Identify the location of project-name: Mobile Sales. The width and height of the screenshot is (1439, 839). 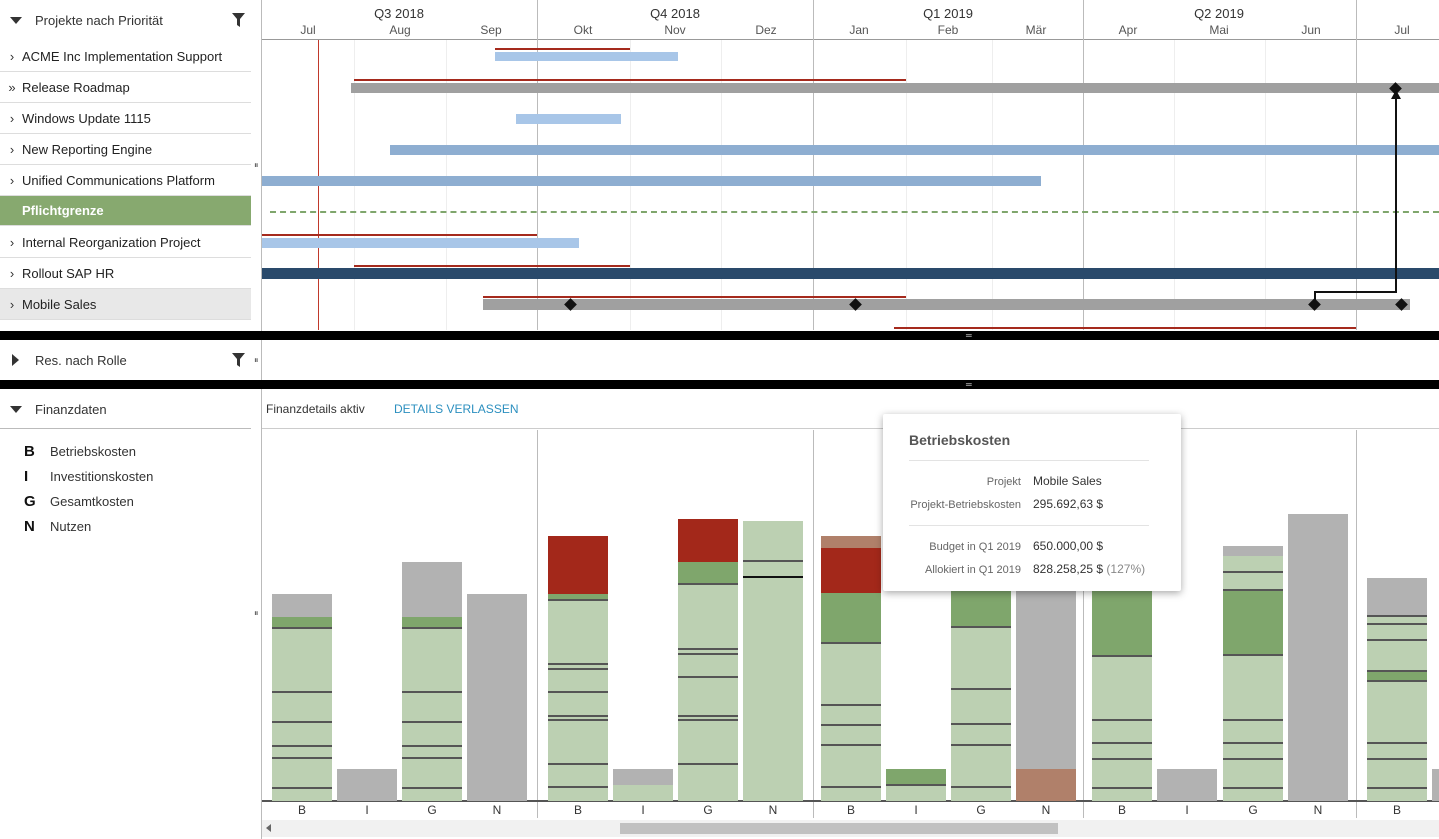
(59, 304).